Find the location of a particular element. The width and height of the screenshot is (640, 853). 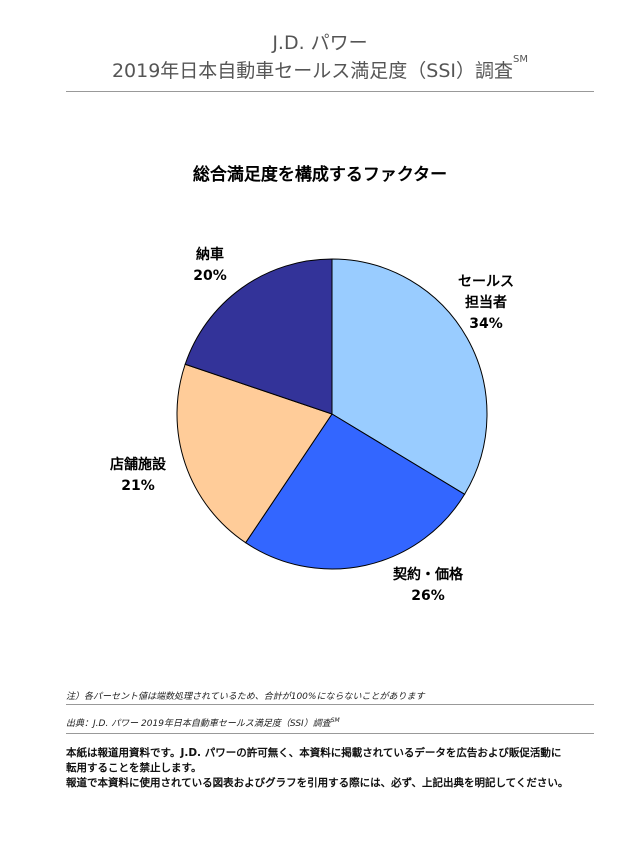

slice-value-label: 20% is located at coordinates (210, 276).